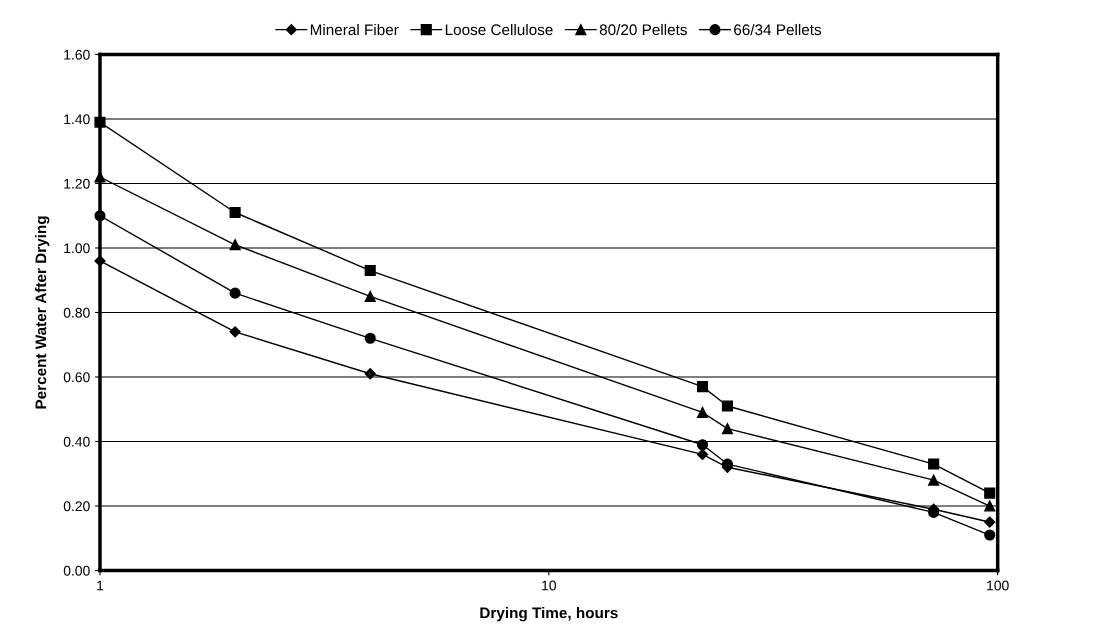  What do you see at coordinates (354, 29) in the screenshot?
I see `legend-label: Mineral Fiber` at bounding box center [354, 29].